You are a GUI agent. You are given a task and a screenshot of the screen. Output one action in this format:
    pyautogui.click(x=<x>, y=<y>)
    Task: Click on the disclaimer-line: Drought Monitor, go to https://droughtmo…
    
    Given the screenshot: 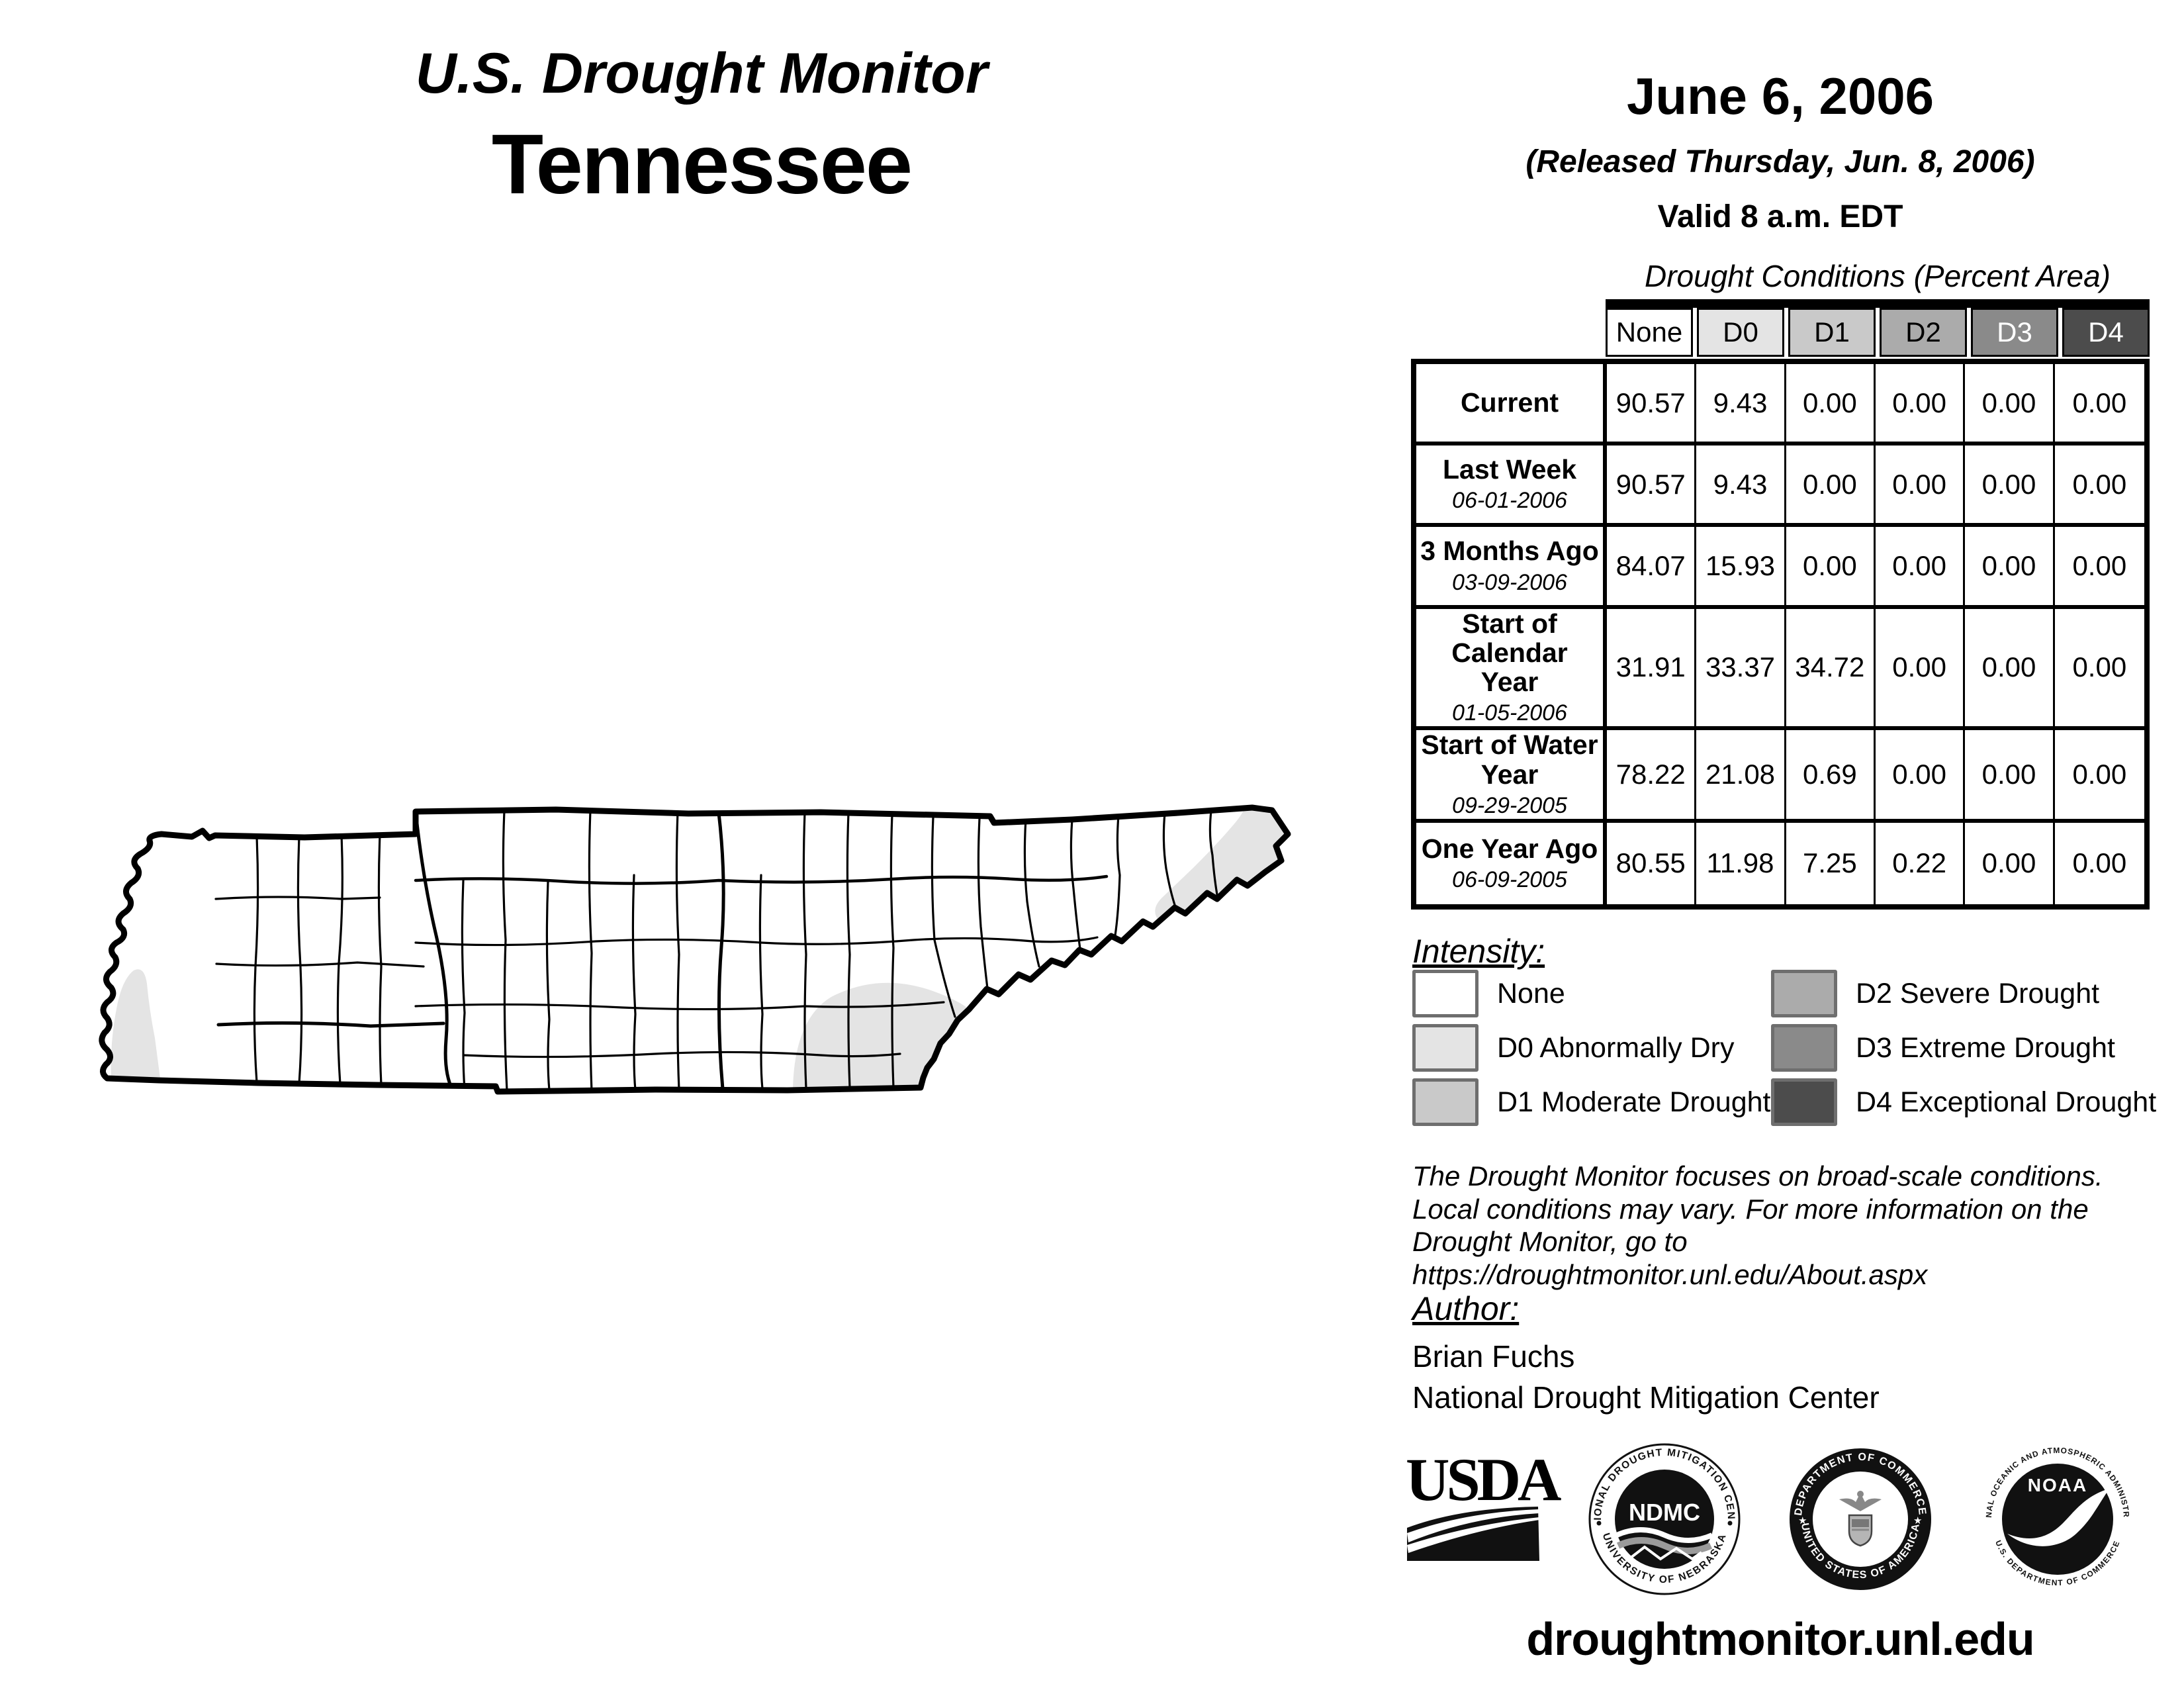 What is the action you would take?
    pyautogui.click(x=1670, y=1258)
    